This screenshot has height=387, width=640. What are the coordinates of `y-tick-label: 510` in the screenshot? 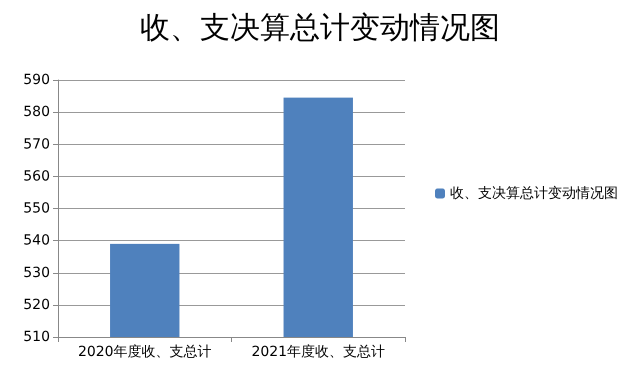 It's located at (36, 337).